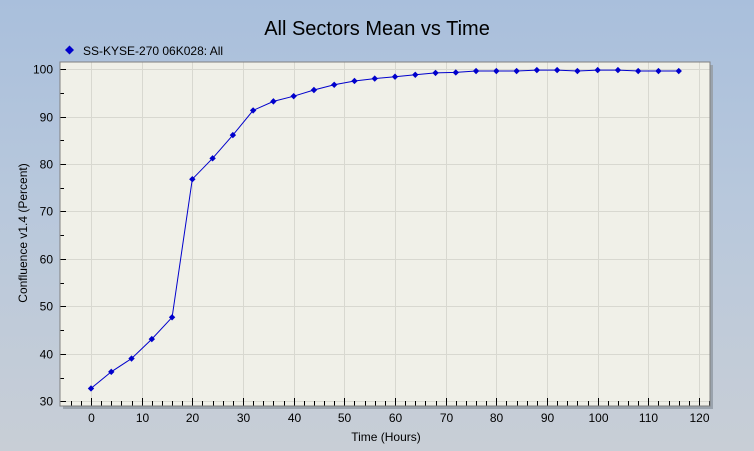 Image resolution: width=754 pixels, height=451 pixels. What do you see at coordinates (47, 260) in the screenshot?
I see `y-tick-label: 60` at bounding box center [47, 260].